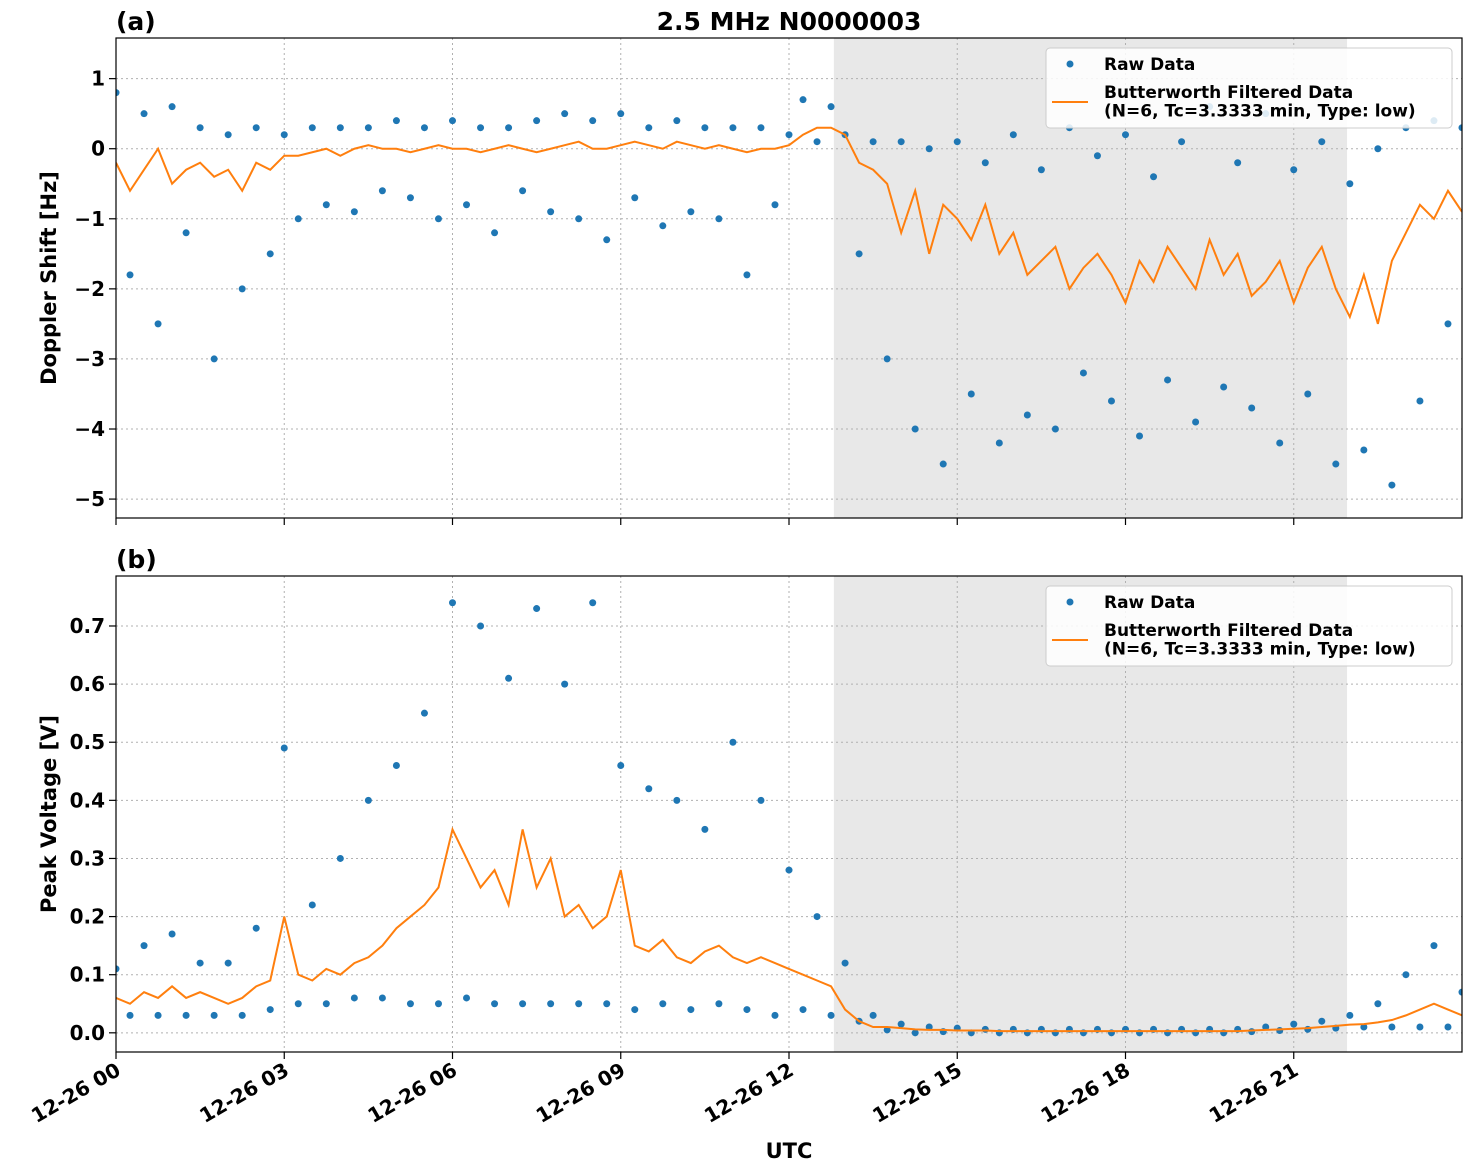 This screenshot has width=1472, height=1172. I want to click on y-tick-label: 0.0, so click(87, 1033).